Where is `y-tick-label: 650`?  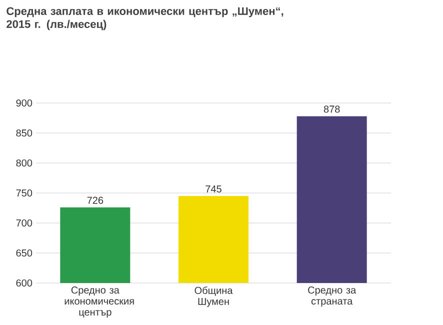
y-tick-label: 650 is located at coordinates (24, 253).